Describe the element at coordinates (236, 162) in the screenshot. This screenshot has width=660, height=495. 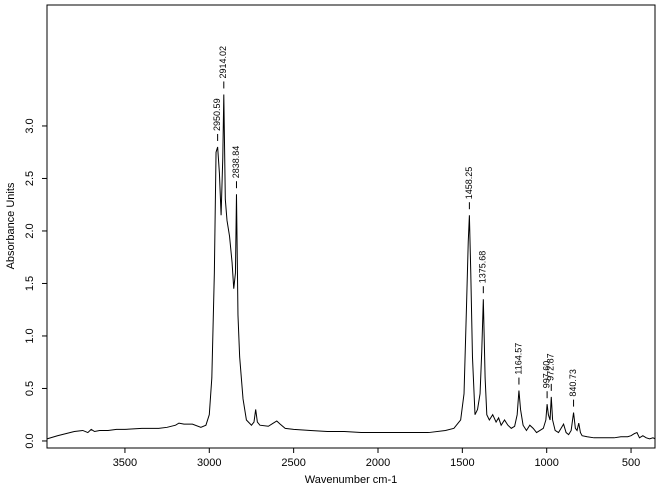
I see `peak-label: 2838.84` at that location.